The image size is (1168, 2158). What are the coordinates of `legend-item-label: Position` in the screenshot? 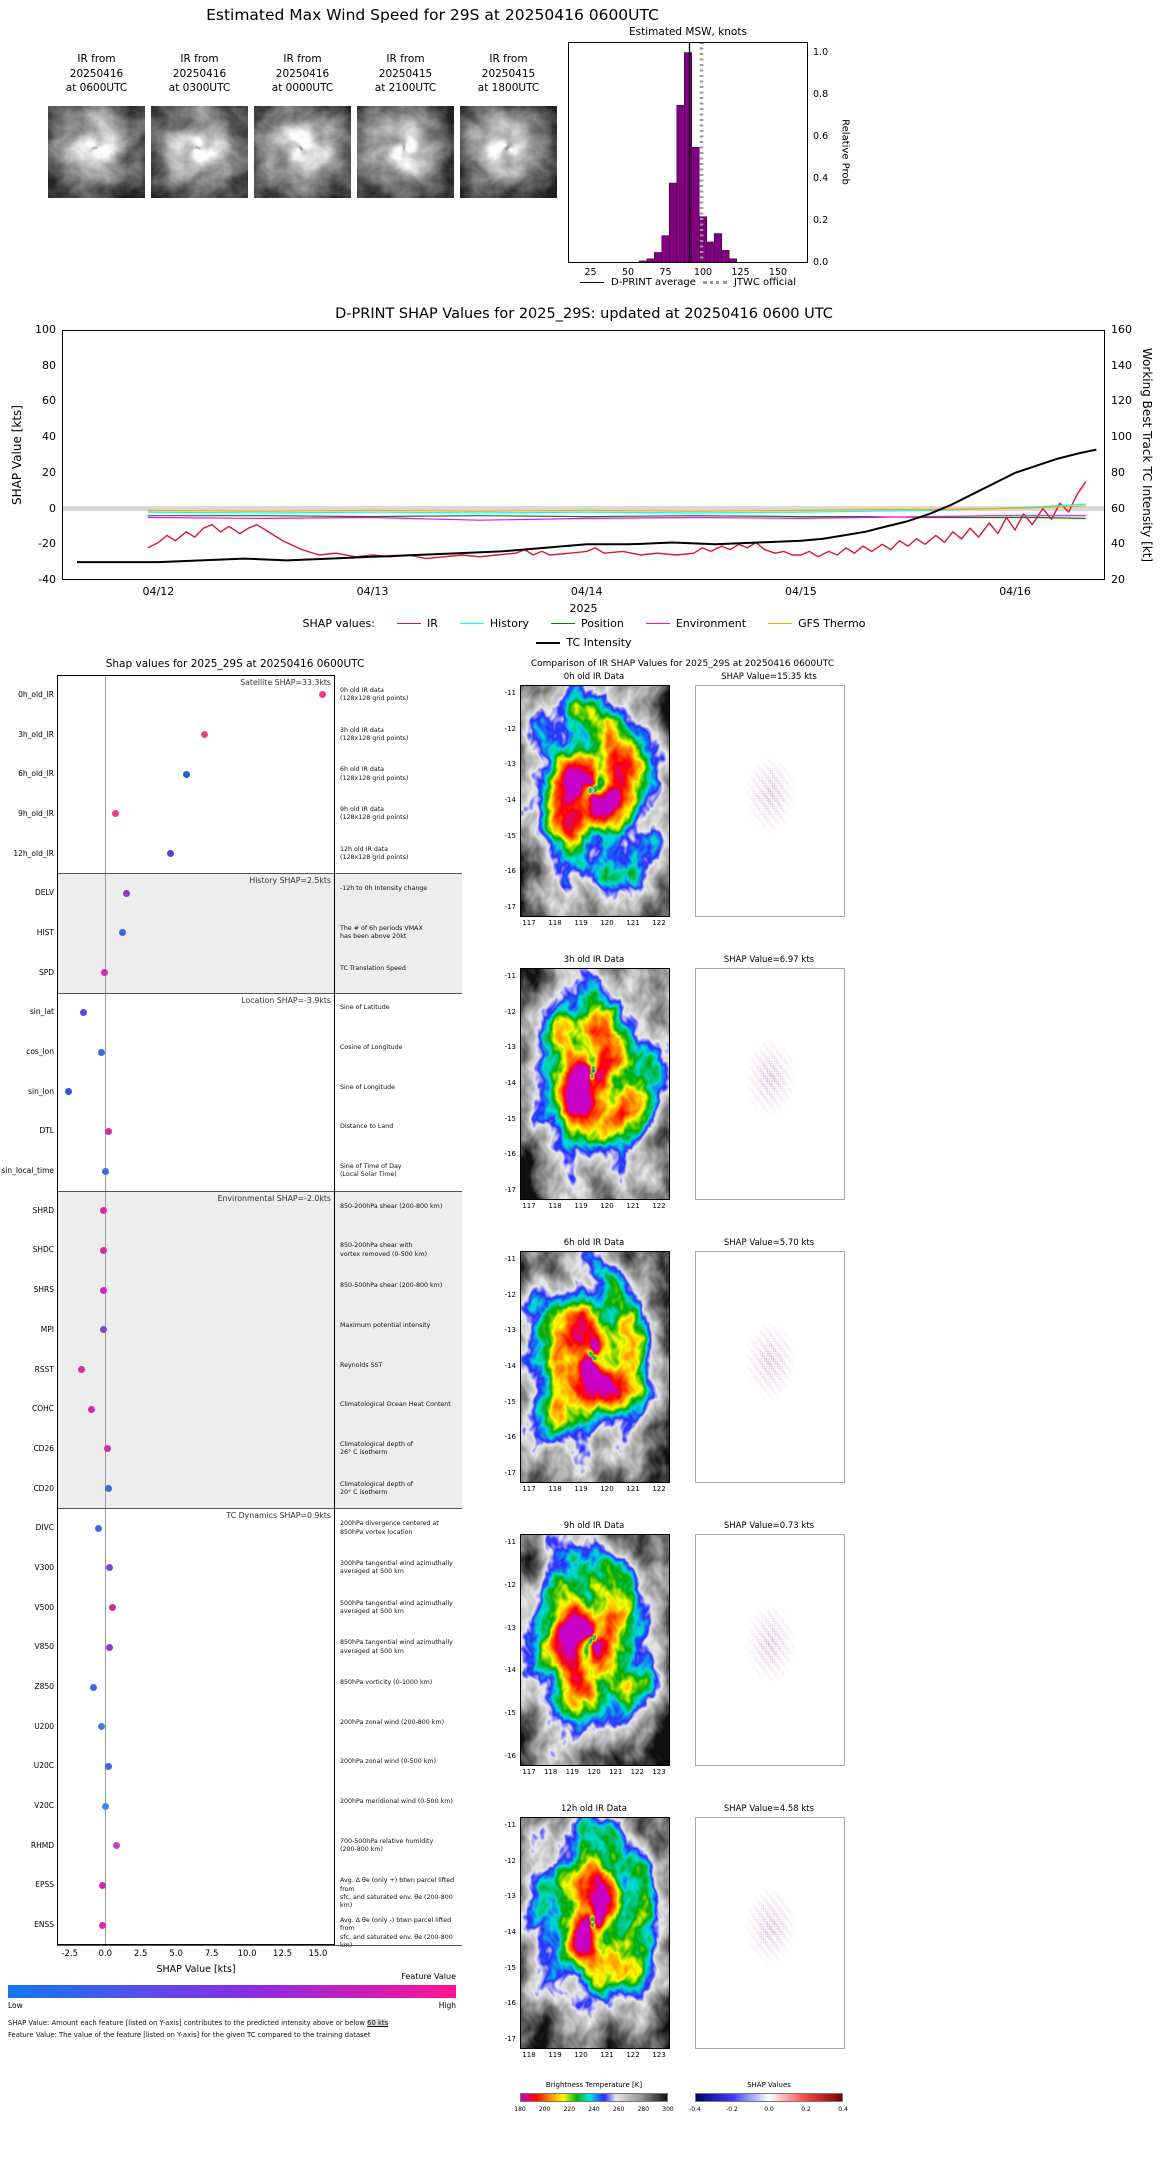 It's located at (602, 623).